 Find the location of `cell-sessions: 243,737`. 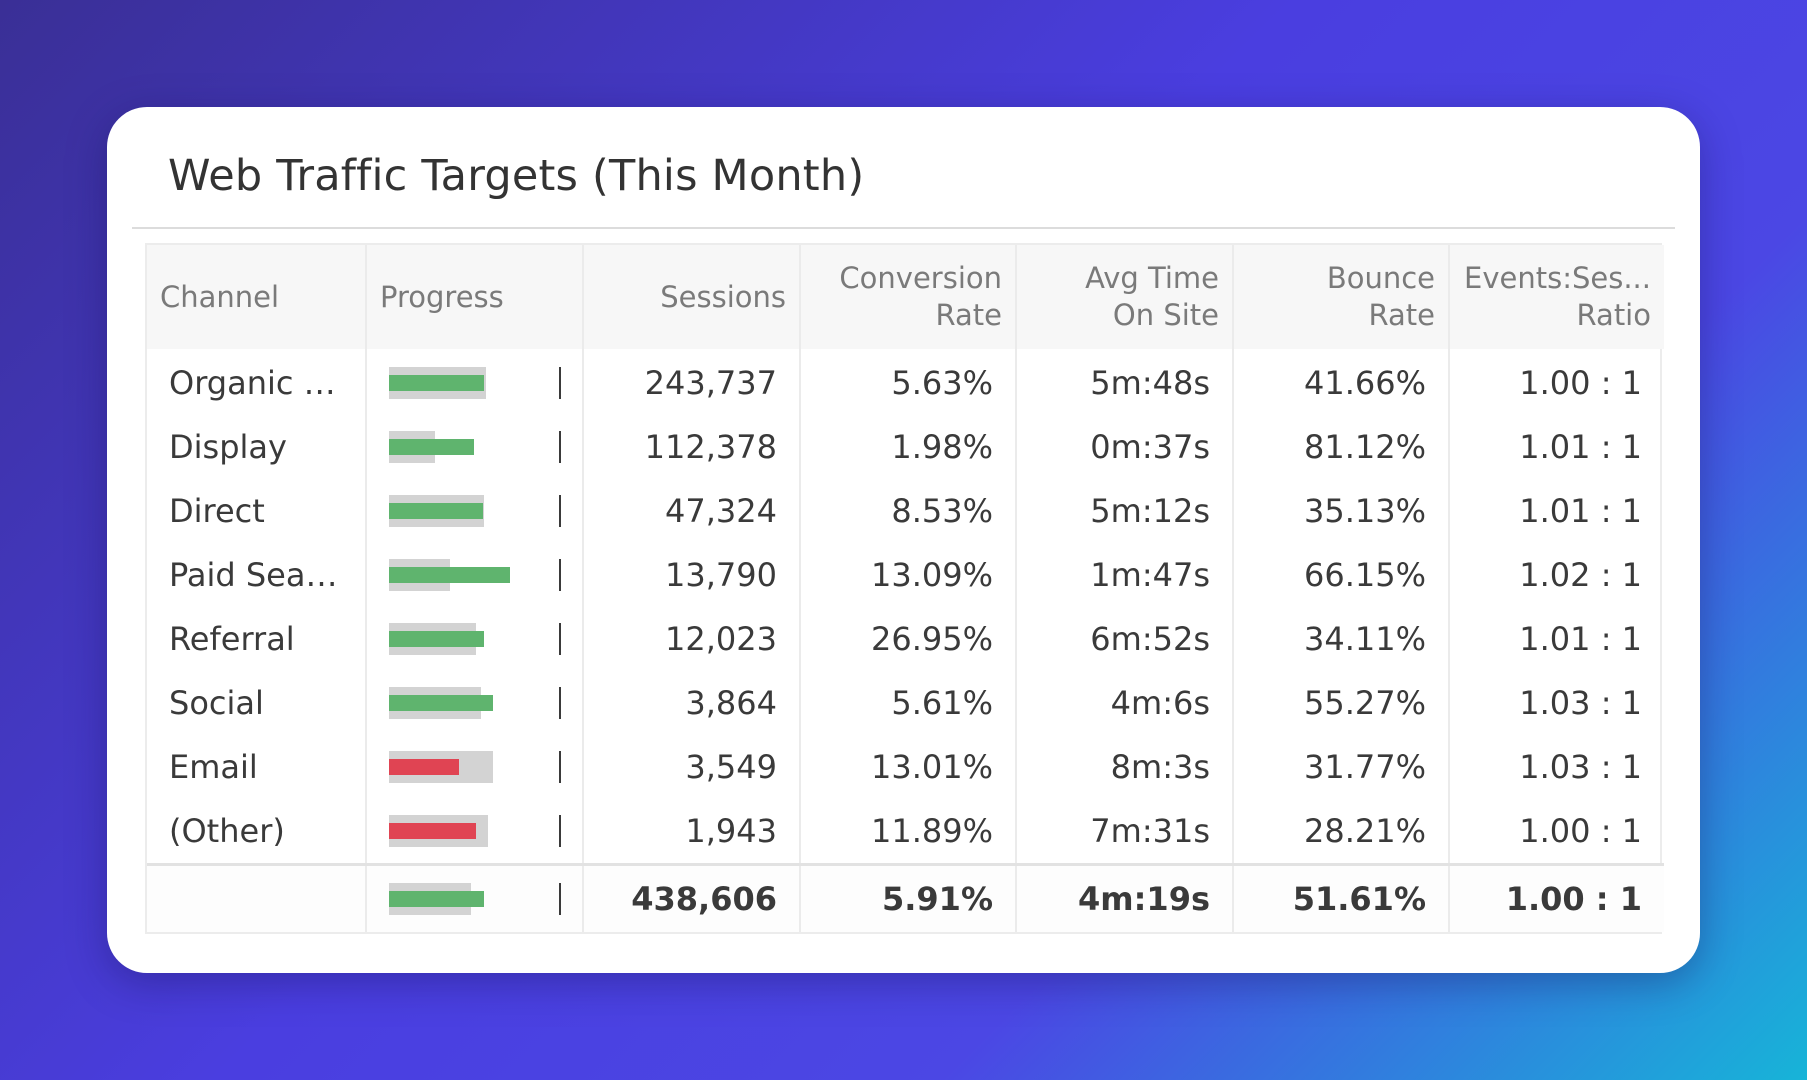

cell-sessions: 243,737 is located at coordinates (692, 382).